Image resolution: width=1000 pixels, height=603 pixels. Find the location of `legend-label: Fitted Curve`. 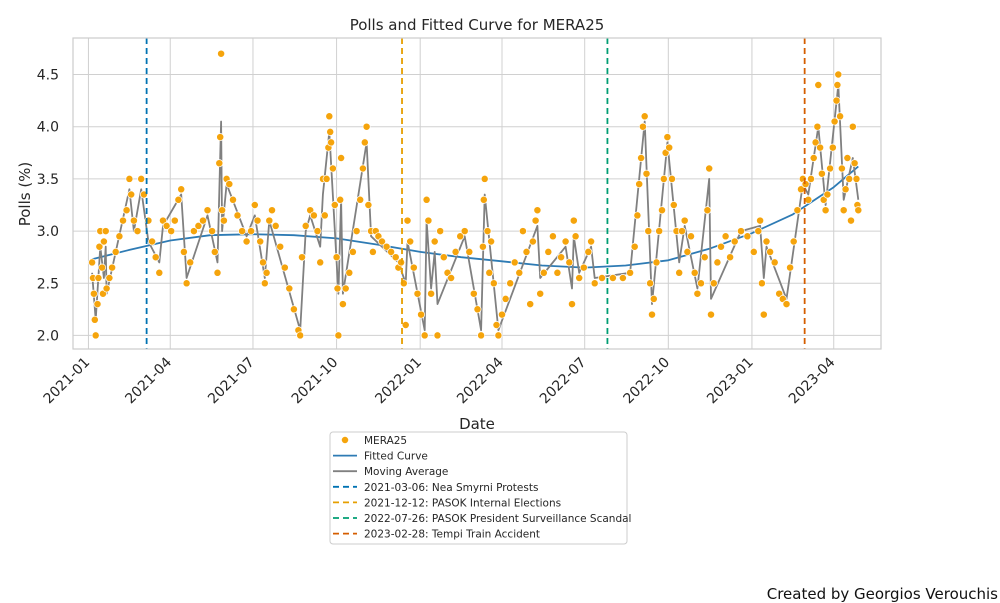

legend-label: Fitted Curve is located at coordinates (396, 457).